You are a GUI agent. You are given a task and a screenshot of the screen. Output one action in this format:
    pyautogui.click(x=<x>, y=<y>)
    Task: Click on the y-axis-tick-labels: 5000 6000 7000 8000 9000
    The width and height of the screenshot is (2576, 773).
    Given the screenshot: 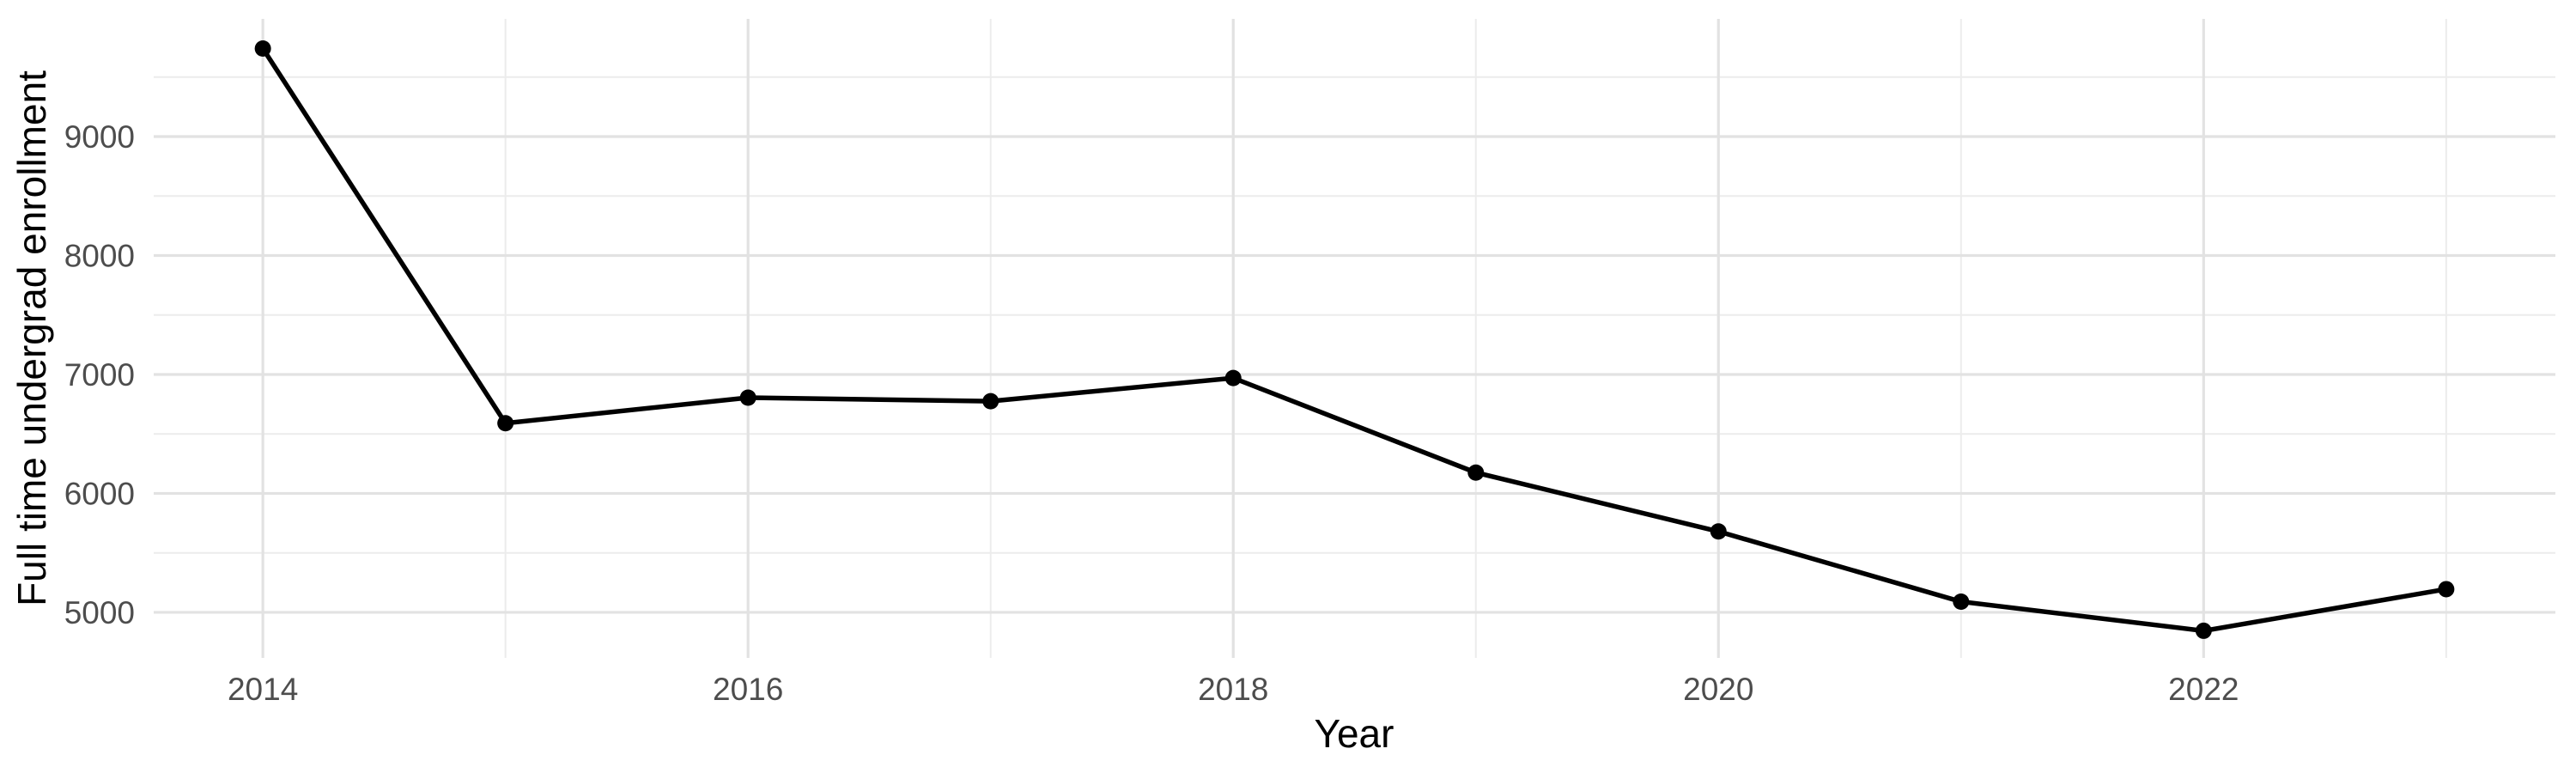 What is the action you would take?
    pyautogui.click(x=99, y=374)
    